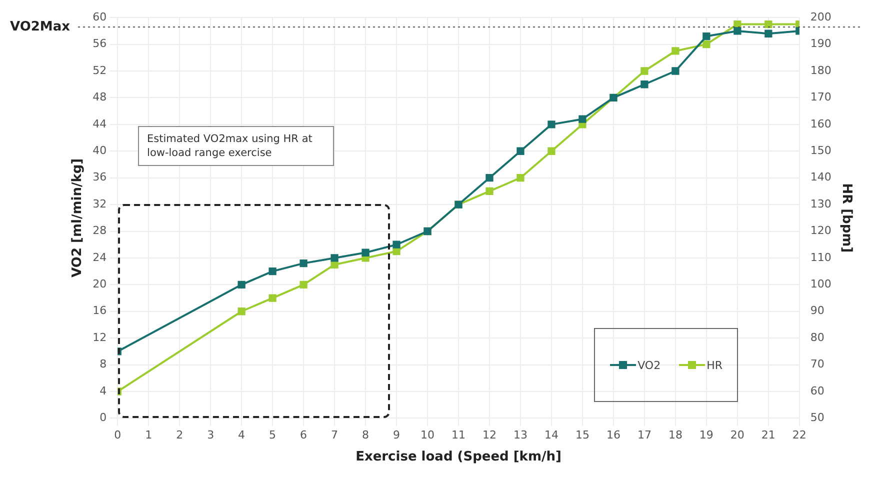 Image resolution: width=870 pixels, height=477 pixels. I want to click on x-tick-label: 11, so click(459, 435).